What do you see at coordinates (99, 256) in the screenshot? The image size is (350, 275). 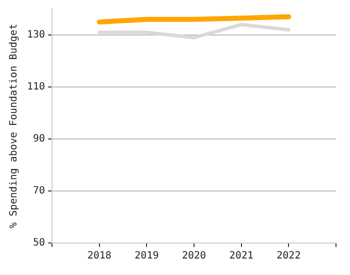 I see `x-tick-label: 2018` at bounding box center [99, 256].